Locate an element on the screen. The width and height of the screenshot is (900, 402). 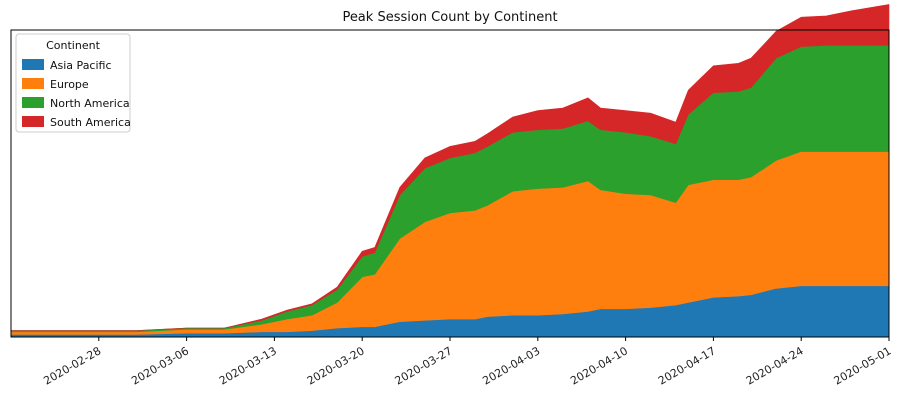
legend-swatch-europe is located at coordinates (33, 83).